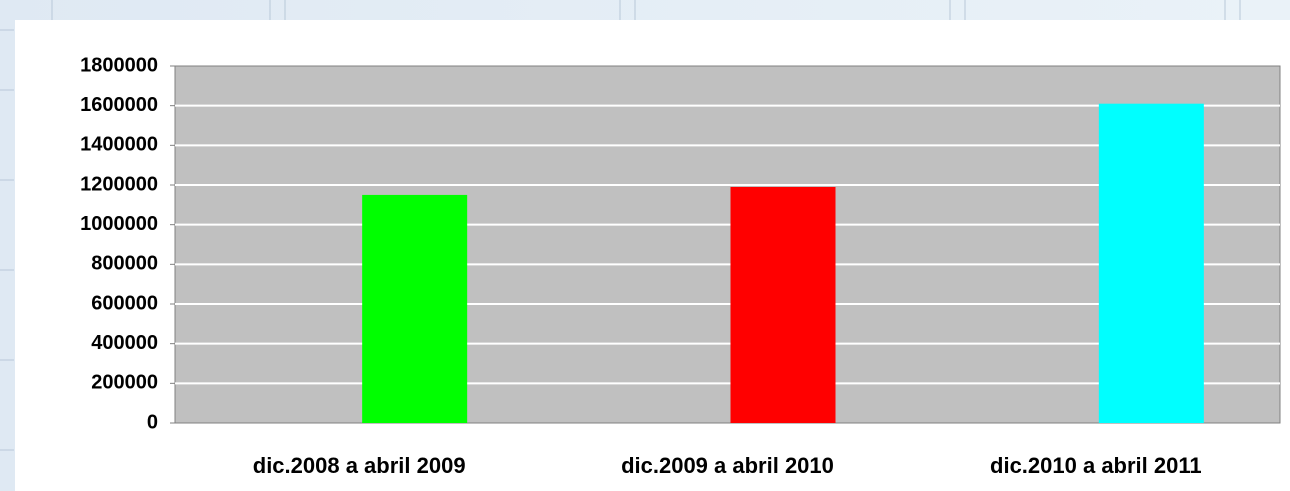  What do you see at coordinates (124, 303) in the screenshot?
I see `y-tick-label: 600000` at bounding box center [124, 303].